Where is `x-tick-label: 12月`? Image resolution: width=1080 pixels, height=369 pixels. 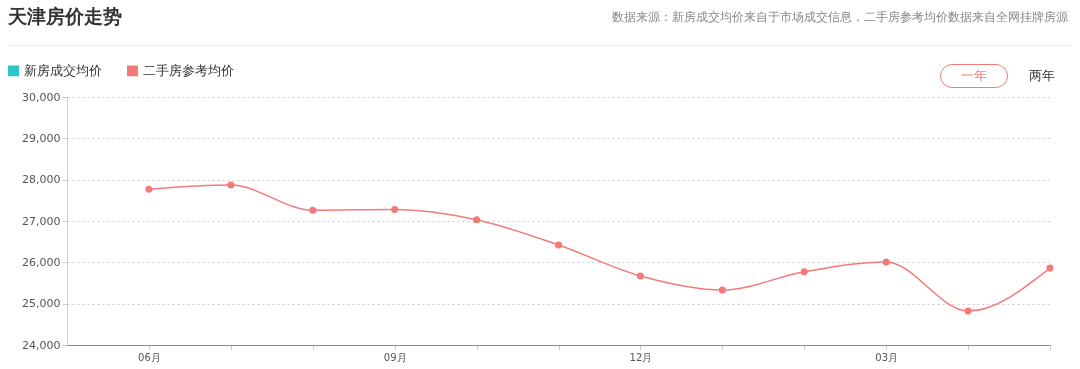 x-tick-label: 12月 is located at coordinates (641, 357).